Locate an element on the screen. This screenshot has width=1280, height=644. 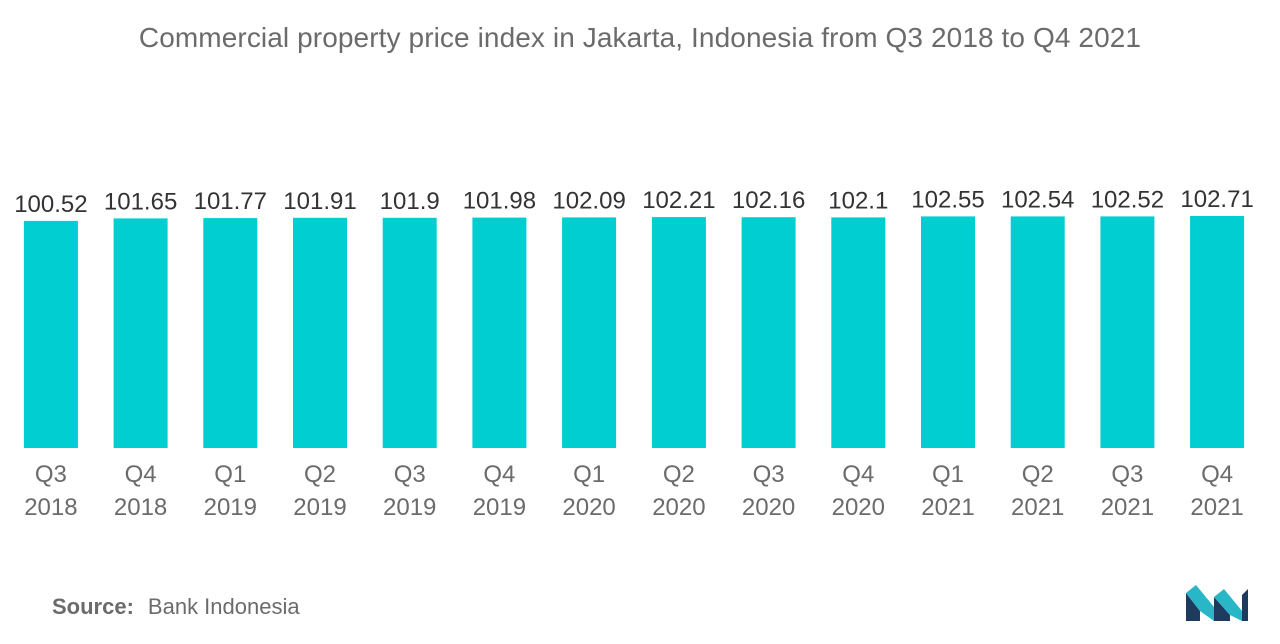
data-label: 102.52 is located at coordinates (1127, 199).